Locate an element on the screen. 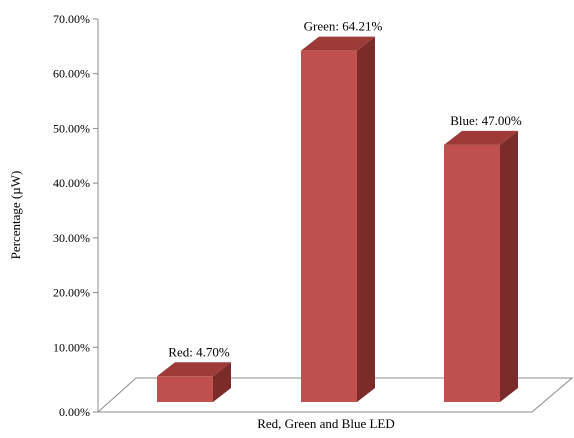 The width and height of the screenshot is (574, 438). y-tick-label: 10.00% is located at coordinates (71, 347).